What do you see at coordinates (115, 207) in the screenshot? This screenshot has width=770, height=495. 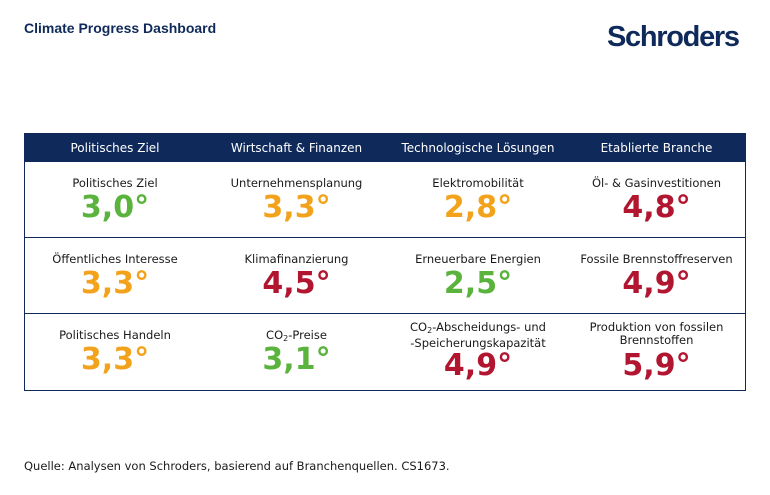 I see `indicator-value: 3,0°` at bounding box center [115, 207].